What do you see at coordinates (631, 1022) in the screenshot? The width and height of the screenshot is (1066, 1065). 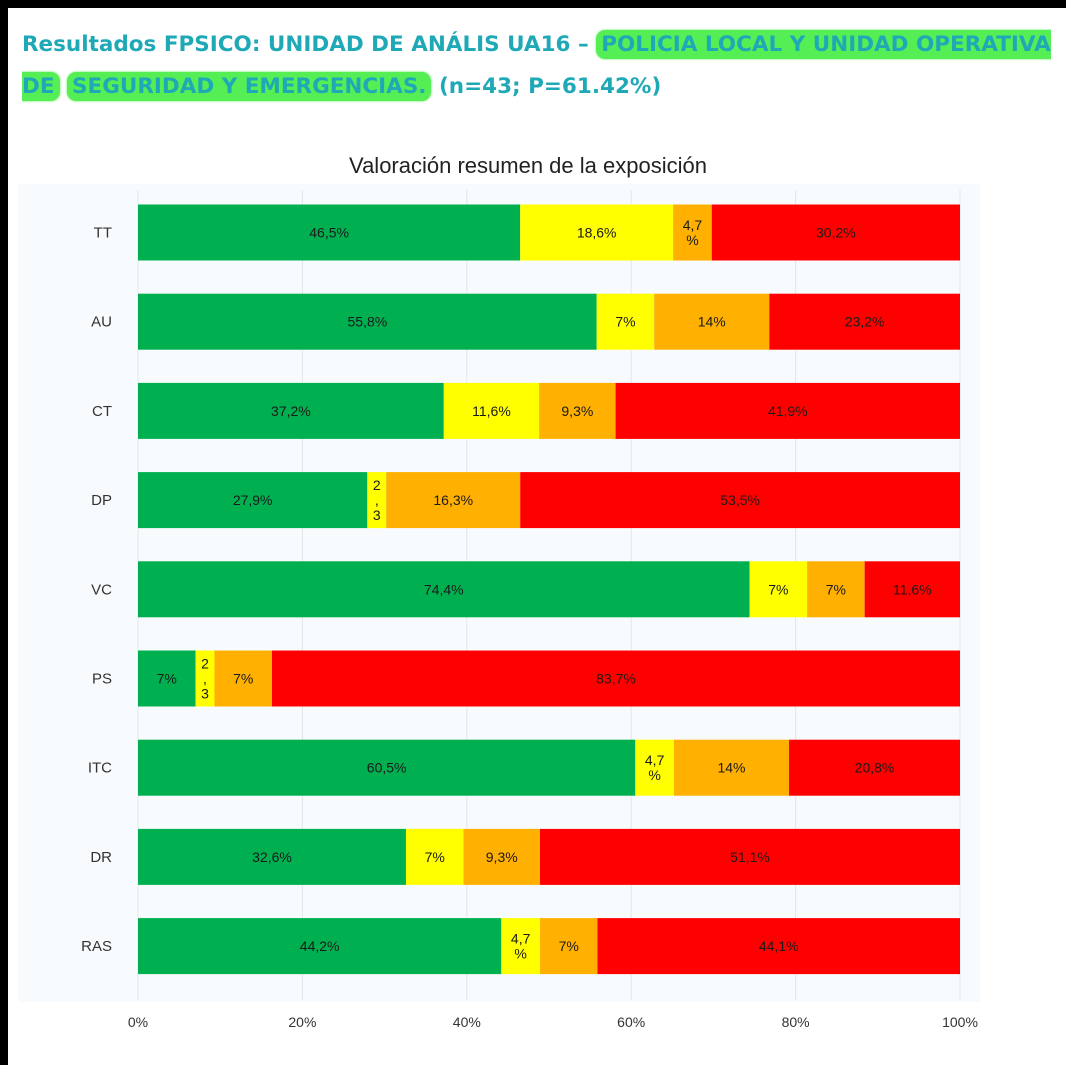 I see `x-tick-label: 60%` at bounding box center [631, 1022].